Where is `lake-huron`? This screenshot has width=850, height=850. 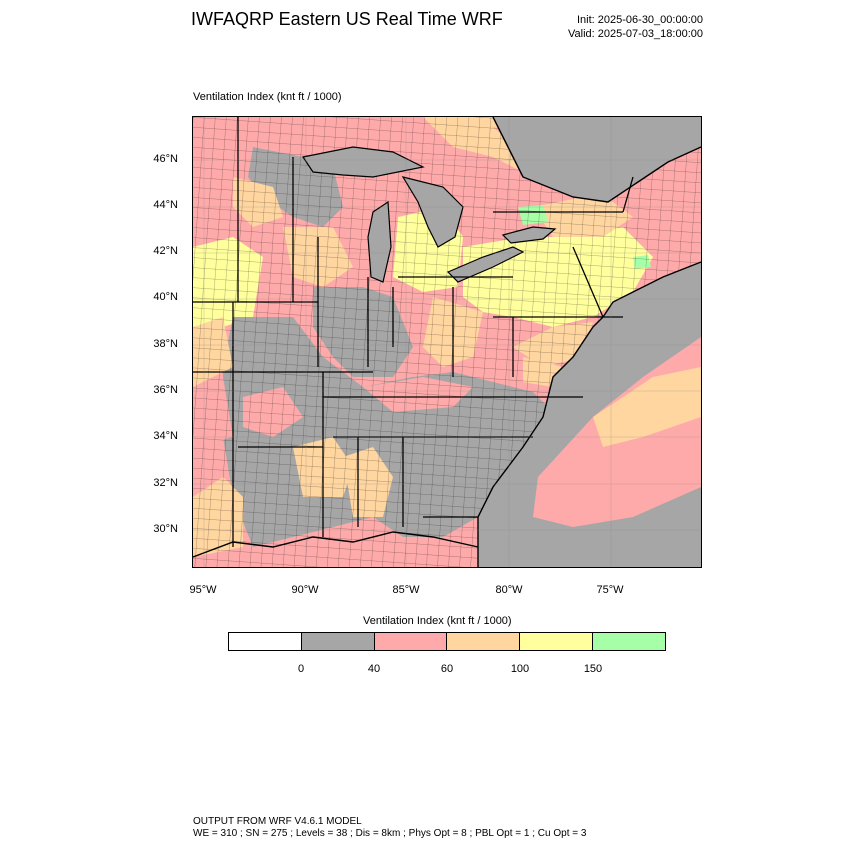 lake-huron is located at coordinates (432, 212).